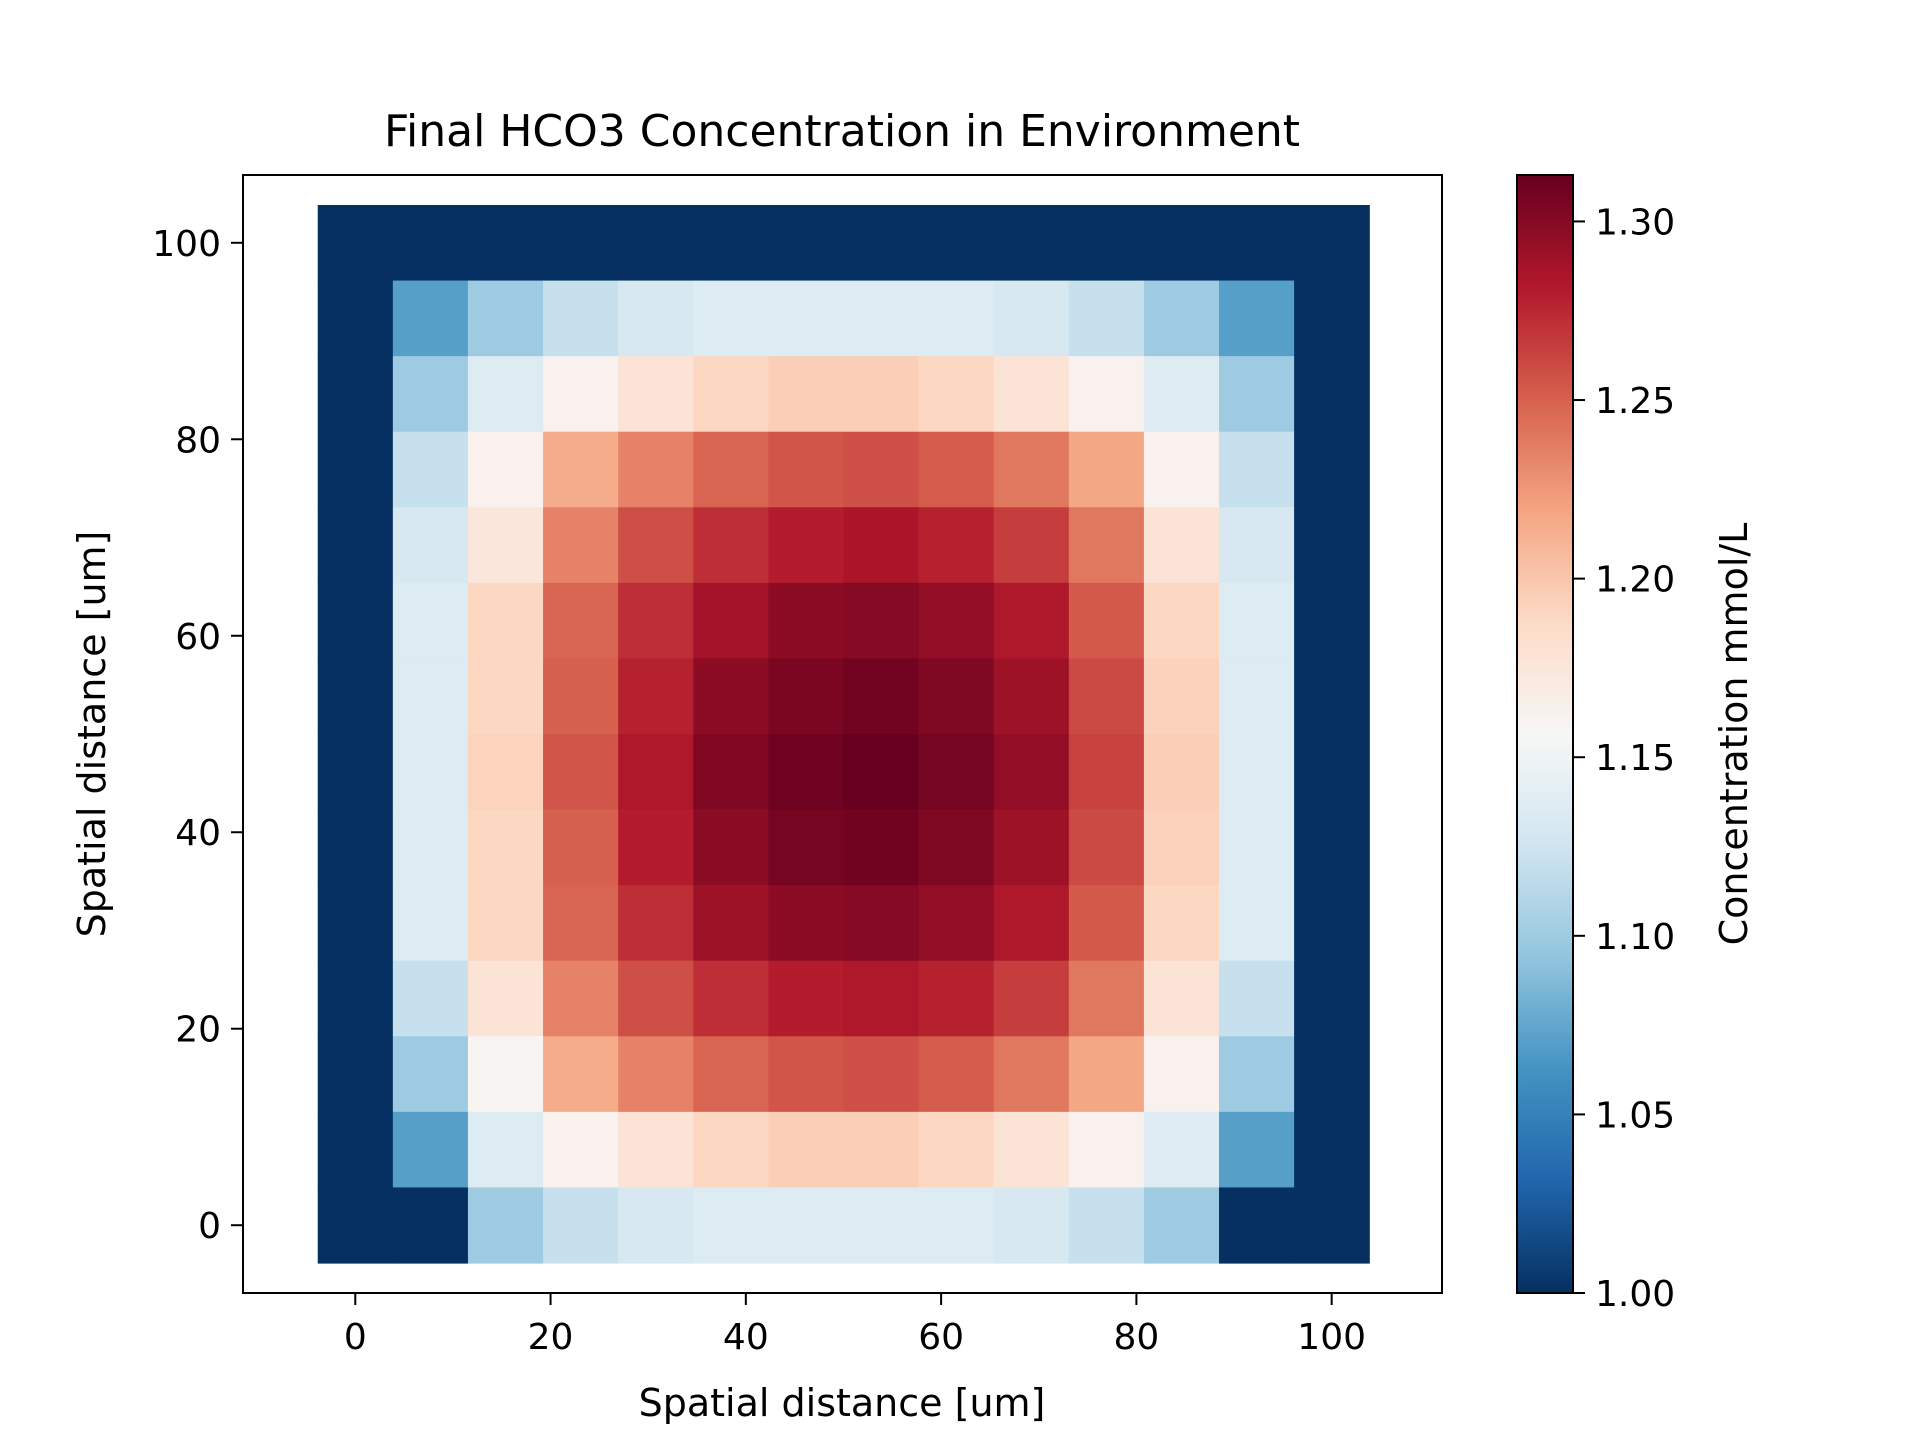  Describe the element at coordinates (430, 545) in the screenshot. I see `heatmap-cell-r4-c1` at that location.